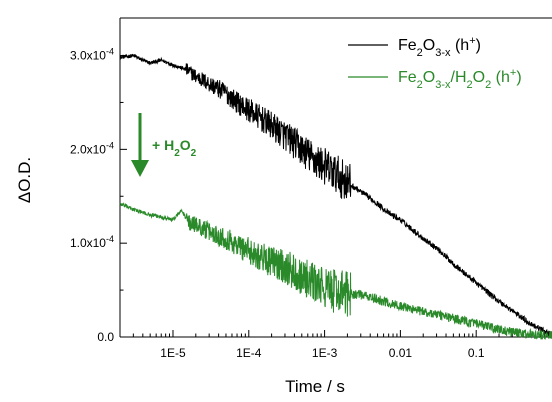  Describe the element at coordinates (24, 180) in the screenshot. I see `y-axis-title: ΔO.D.` at that location.